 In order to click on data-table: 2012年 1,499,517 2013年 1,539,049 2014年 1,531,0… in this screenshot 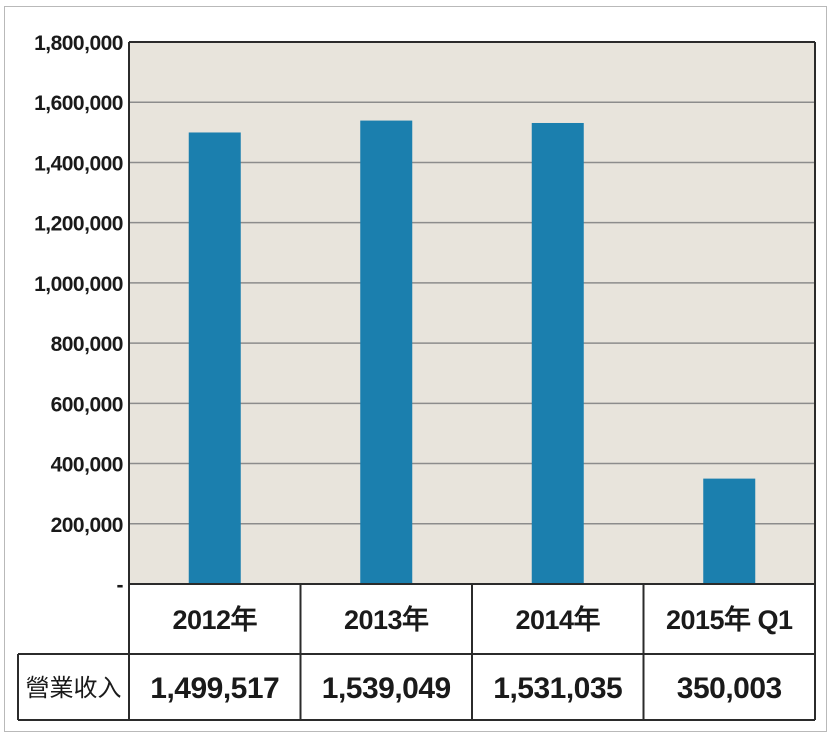, I will do `click(410, 654)`.